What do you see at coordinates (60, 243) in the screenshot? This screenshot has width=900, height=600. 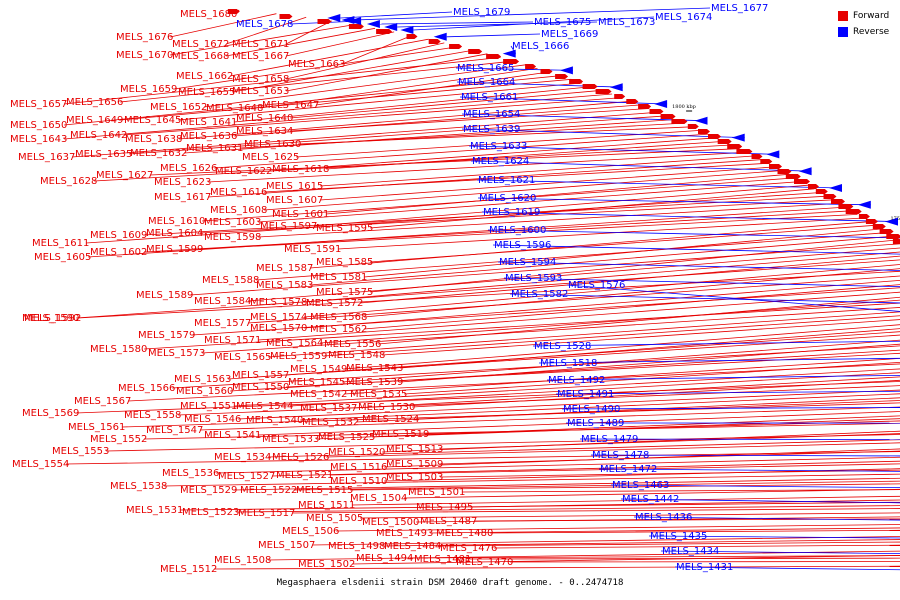 I see `forward-gene-label: MELS_1611` at bounding box center [60, 243].